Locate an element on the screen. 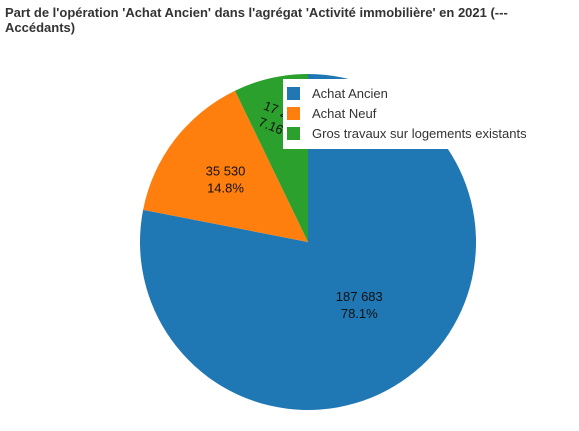  legend-item-gros-travaux: Gros travaux sur logements existants is located at coordinates (407, 133).